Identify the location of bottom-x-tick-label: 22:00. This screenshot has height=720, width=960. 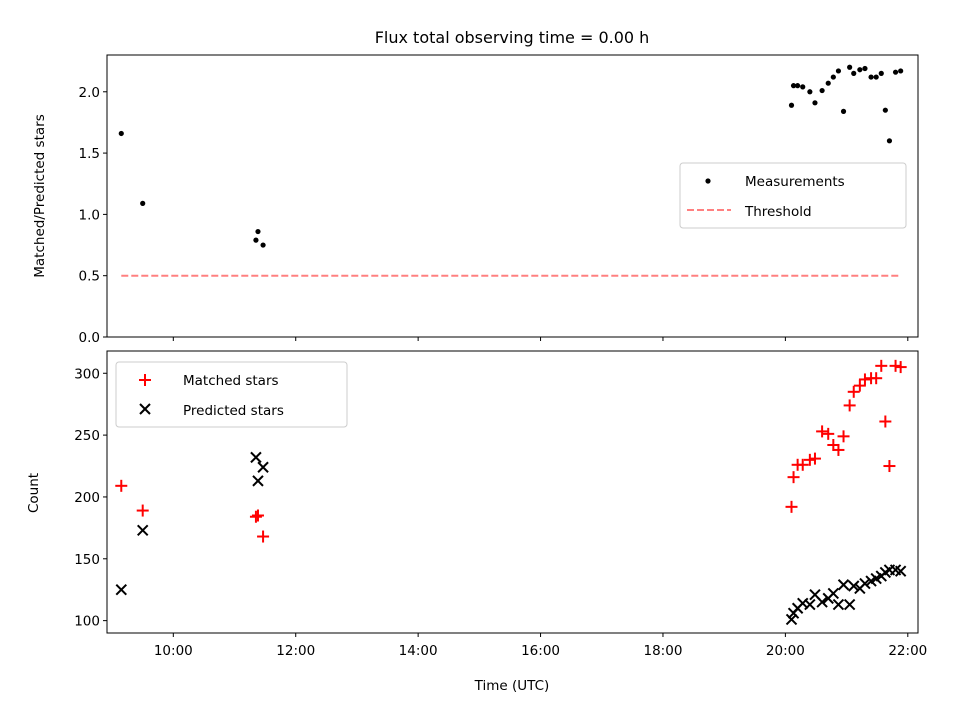
(907, 651).